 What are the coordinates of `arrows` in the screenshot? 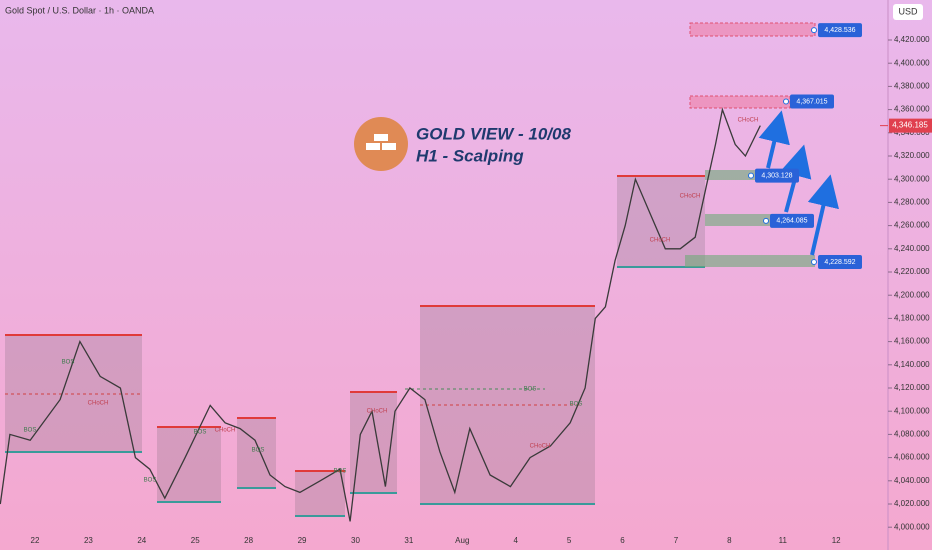 It's located at (798, 183).